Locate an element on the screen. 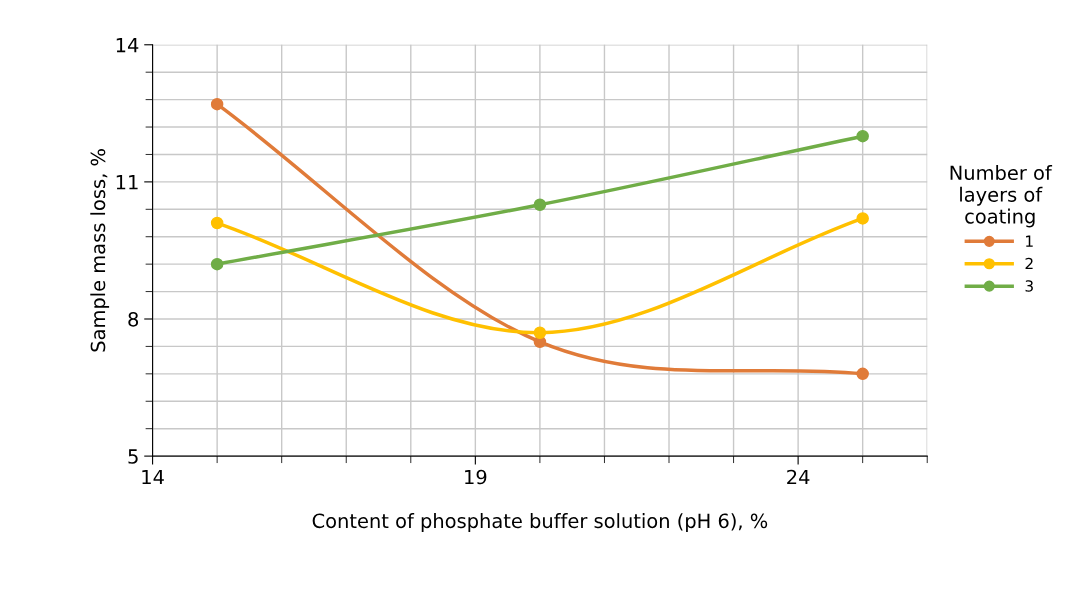 This screenshot has width=1067, height=597. y-tick-label: 5 is located at coordinates (133, 456).